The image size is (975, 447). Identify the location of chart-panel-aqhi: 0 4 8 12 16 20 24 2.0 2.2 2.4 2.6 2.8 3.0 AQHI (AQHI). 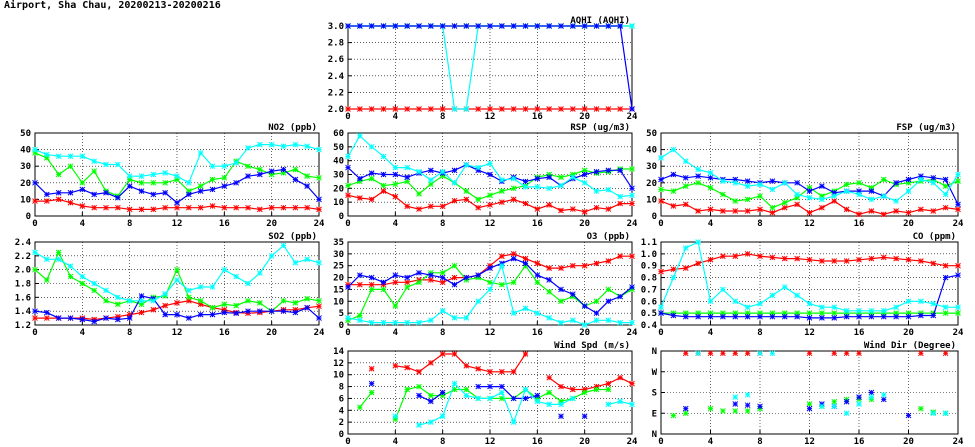
(483, 69).